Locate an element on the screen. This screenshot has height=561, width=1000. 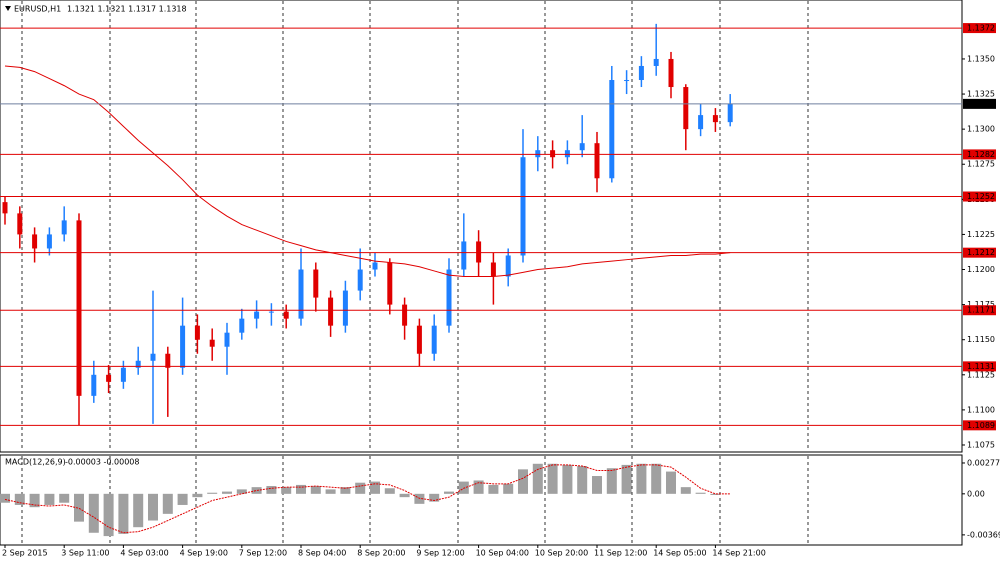
x-tick-label: 14 Sep 21:00 is located at coordinates (738, 553).